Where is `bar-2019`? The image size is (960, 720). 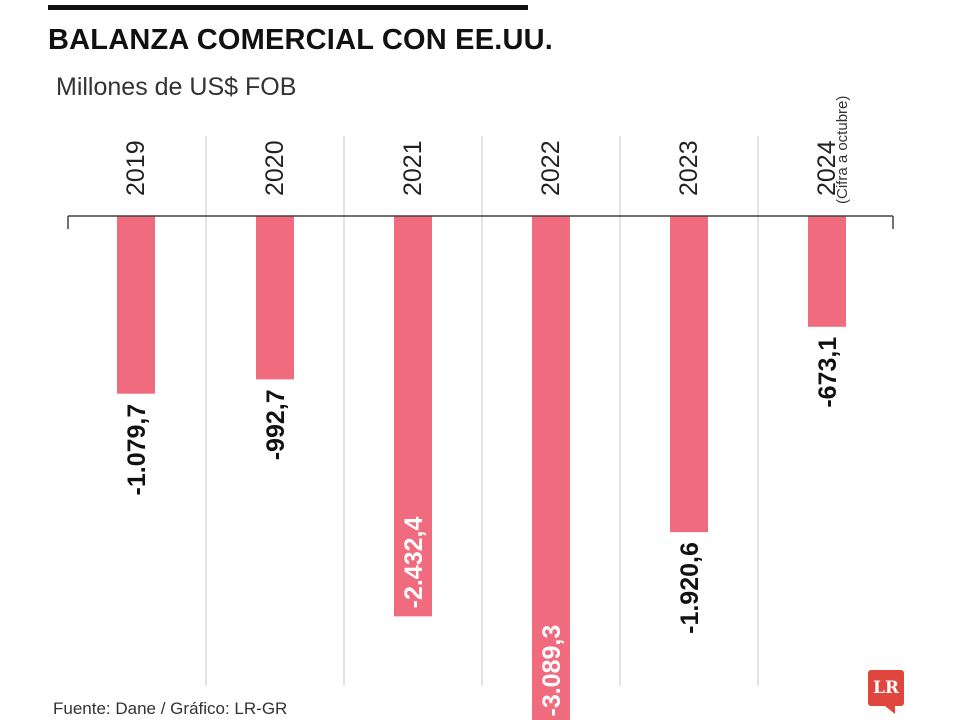
bar-2019 is located at coordinates (136, 305).